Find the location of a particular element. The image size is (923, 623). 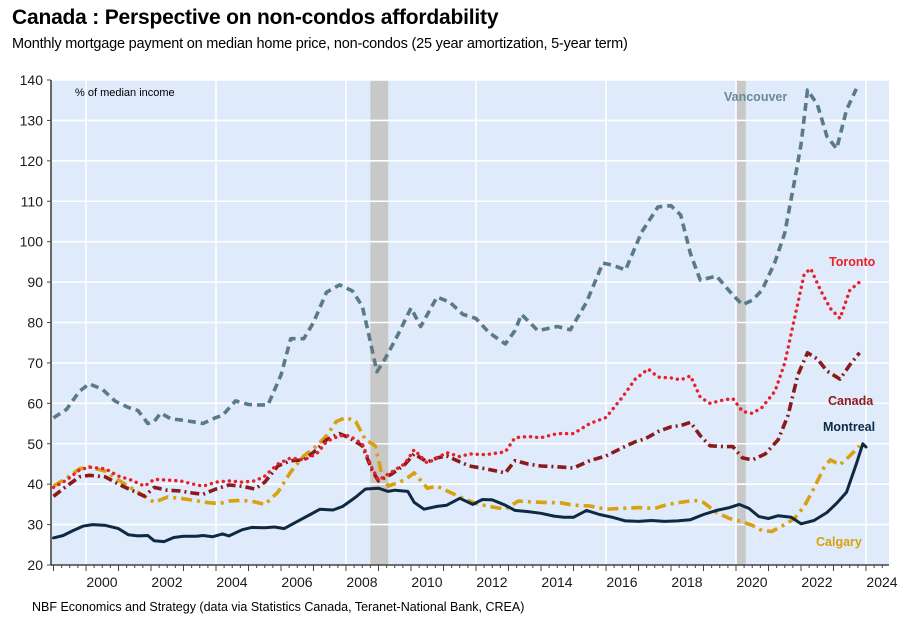

x-tick-label: 2020 is located at coordinates (751, 582).